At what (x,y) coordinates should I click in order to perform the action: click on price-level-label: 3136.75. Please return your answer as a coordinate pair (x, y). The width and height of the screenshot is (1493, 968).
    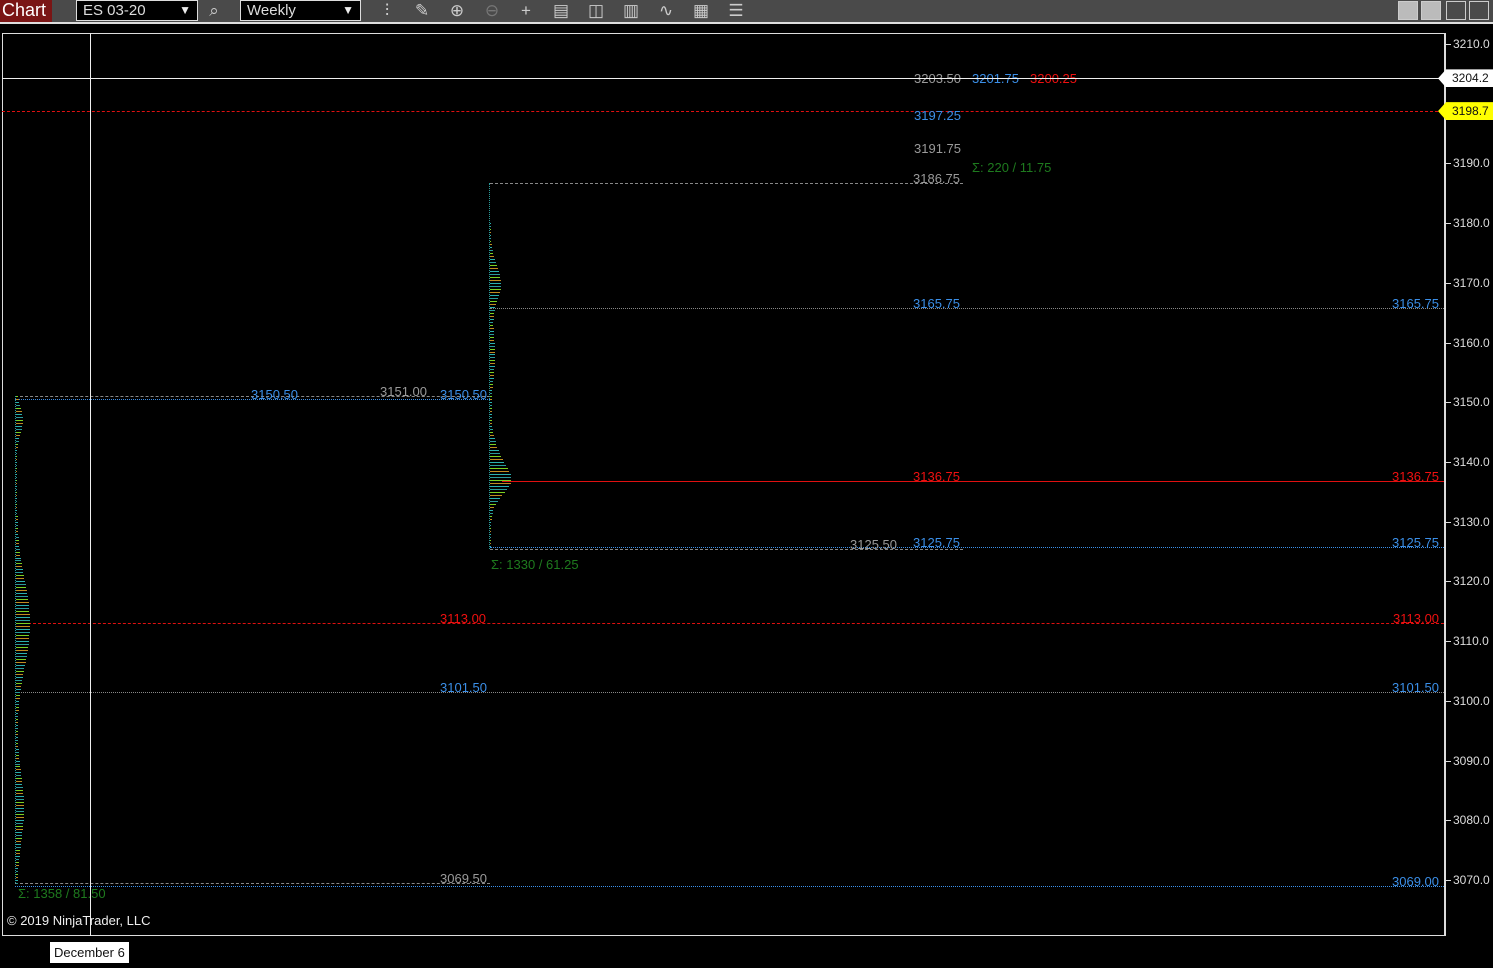
    Looking at the image, I should click on (1415, 477).